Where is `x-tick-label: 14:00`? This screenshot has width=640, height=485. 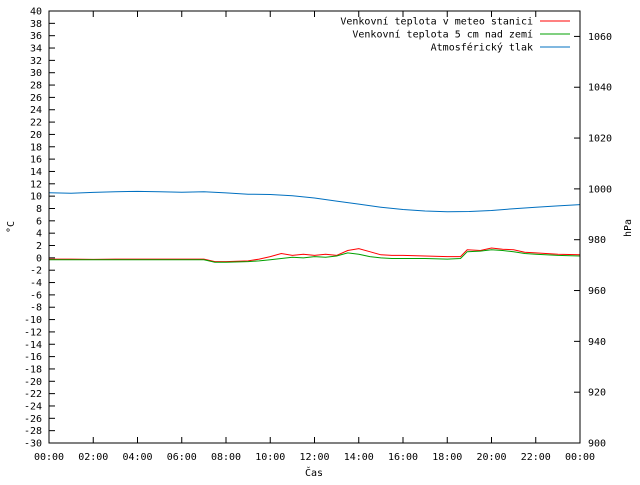 x-tick-label: 14:00 is located at coordinates (359, 457).